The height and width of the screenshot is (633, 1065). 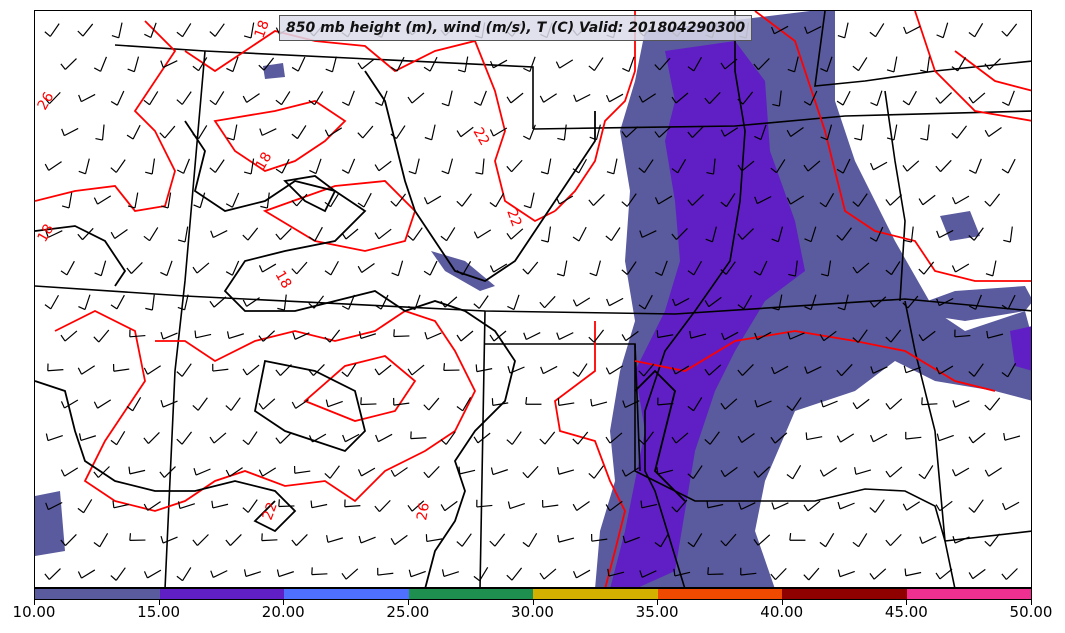 I want to click on temp-label: 22, so click(x=481, y=136).